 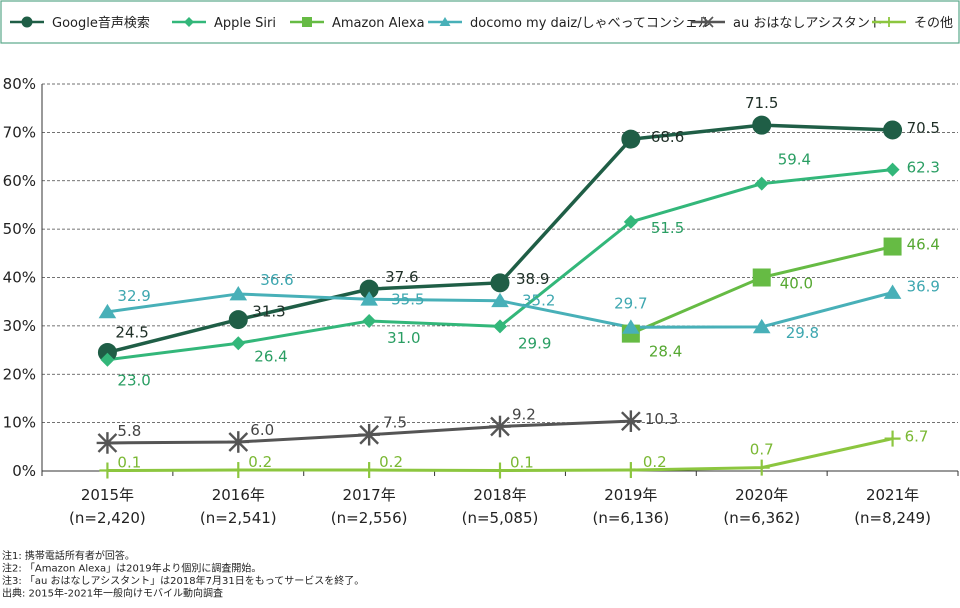 I want to click on legend-label: Amazon Alexa, so click(x=378, y=23).